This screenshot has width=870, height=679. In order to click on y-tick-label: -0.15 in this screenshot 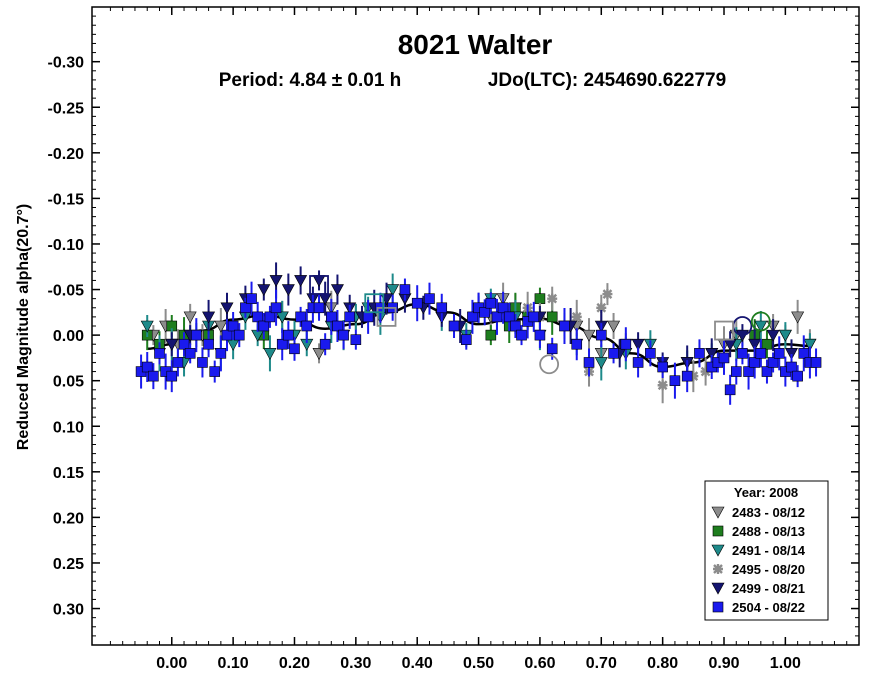, I will do `click(66, 199)`.